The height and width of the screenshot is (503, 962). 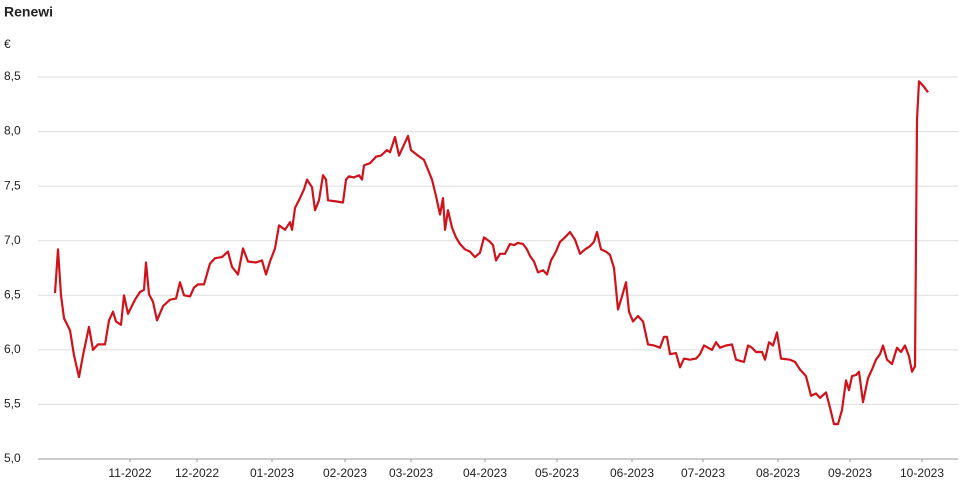 I want to click on y-tick-label: 6,5, so click(x=12, y=294).